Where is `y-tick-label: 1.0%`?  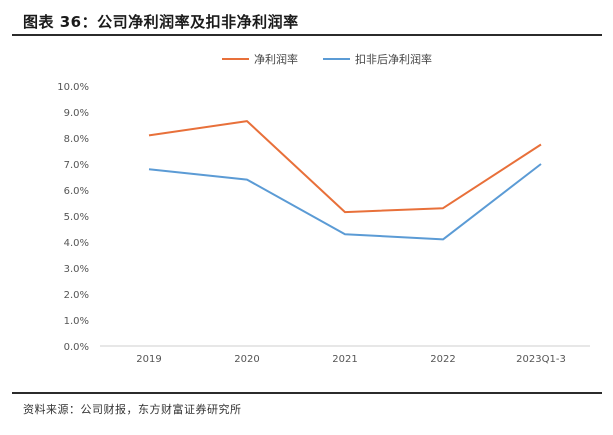 y-tick-label: 1.0% is located at coordinates (76, 321).